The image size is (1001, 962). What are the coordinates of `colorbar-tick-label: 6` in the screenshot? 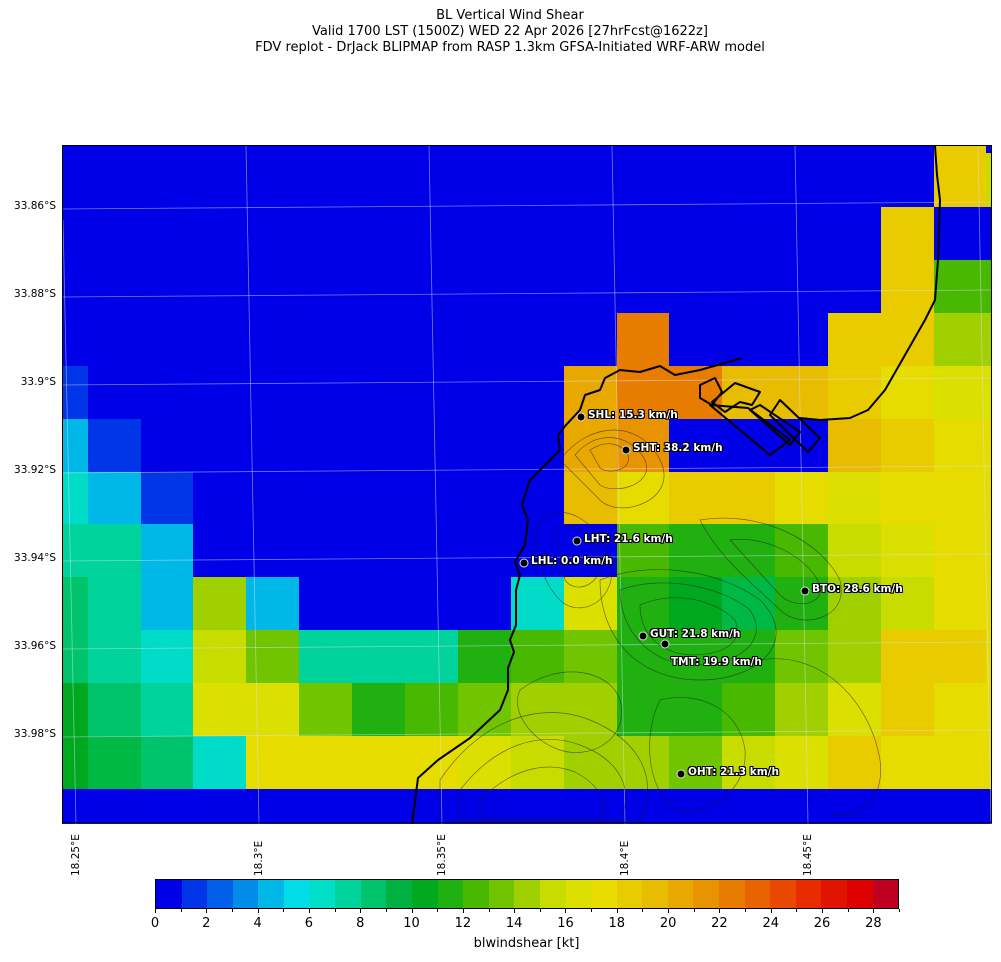 It's located at (309, 923).